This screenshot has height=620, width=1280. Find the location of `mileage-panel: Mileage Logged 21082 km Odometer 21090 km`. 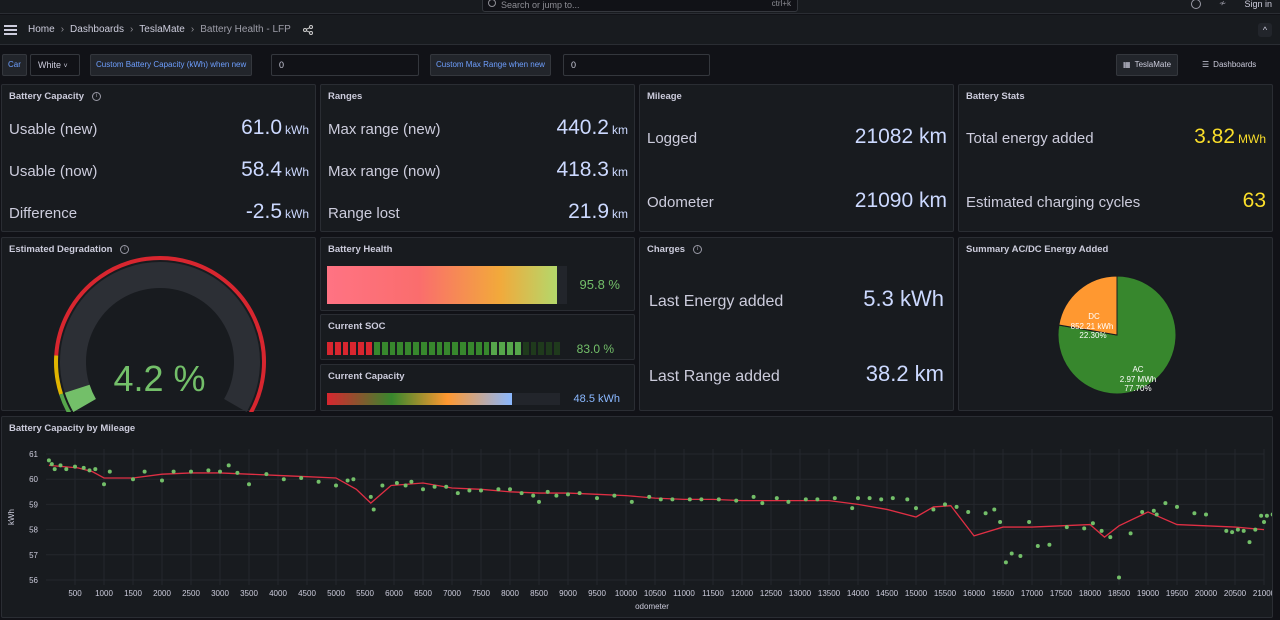

mileage-panel: Mileage Logged 21082 km Odometer 21090 km is located at coordinates (796, 158).